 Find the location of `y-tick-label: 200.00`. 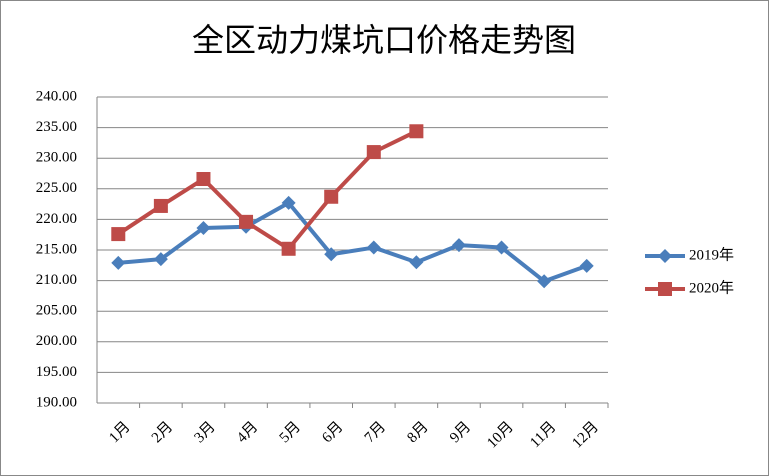

y-tick-label: 200.00 is located at coordinates (56, 341).